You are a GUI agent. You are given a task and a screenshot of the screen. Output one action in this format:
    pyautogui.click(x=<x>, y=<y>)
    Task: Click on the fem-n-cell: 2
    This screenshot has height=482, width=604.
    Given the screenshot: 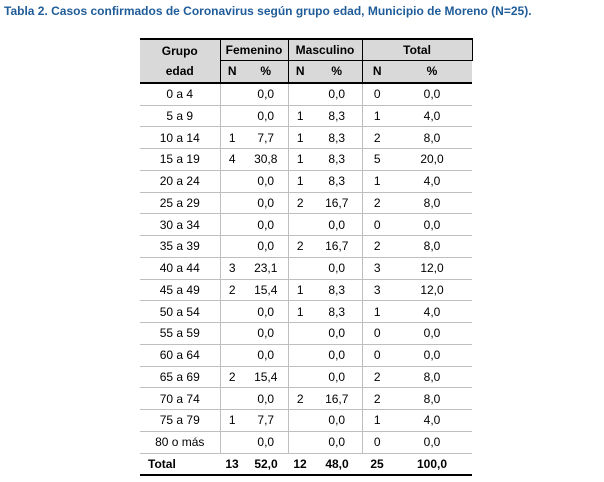 What is the action you would take?
    pyautogui.click(x=232, y=290)
    